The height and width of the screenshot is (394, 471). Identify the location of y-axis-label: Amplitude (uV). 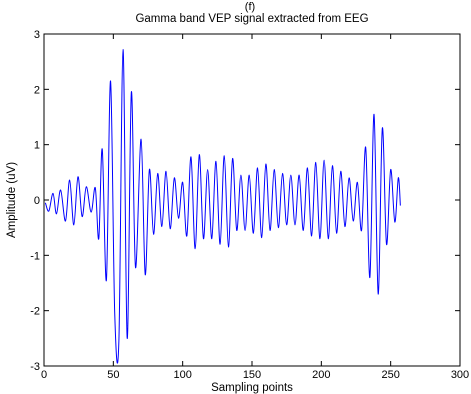
(12, 200).